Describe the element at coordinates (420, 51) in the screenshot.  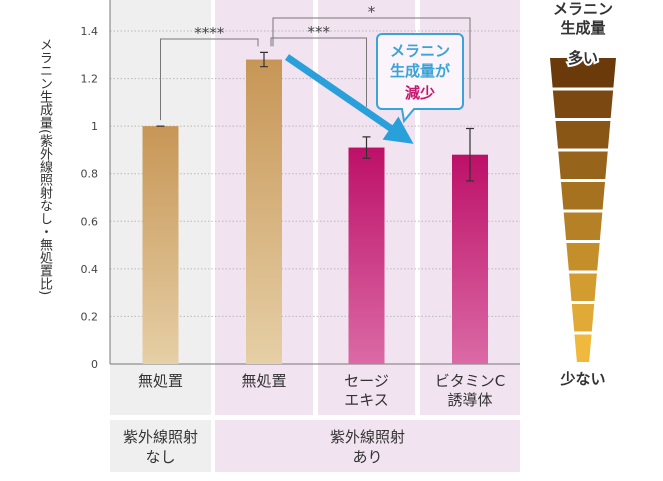
I see `callout-text: メラニン` at that location.